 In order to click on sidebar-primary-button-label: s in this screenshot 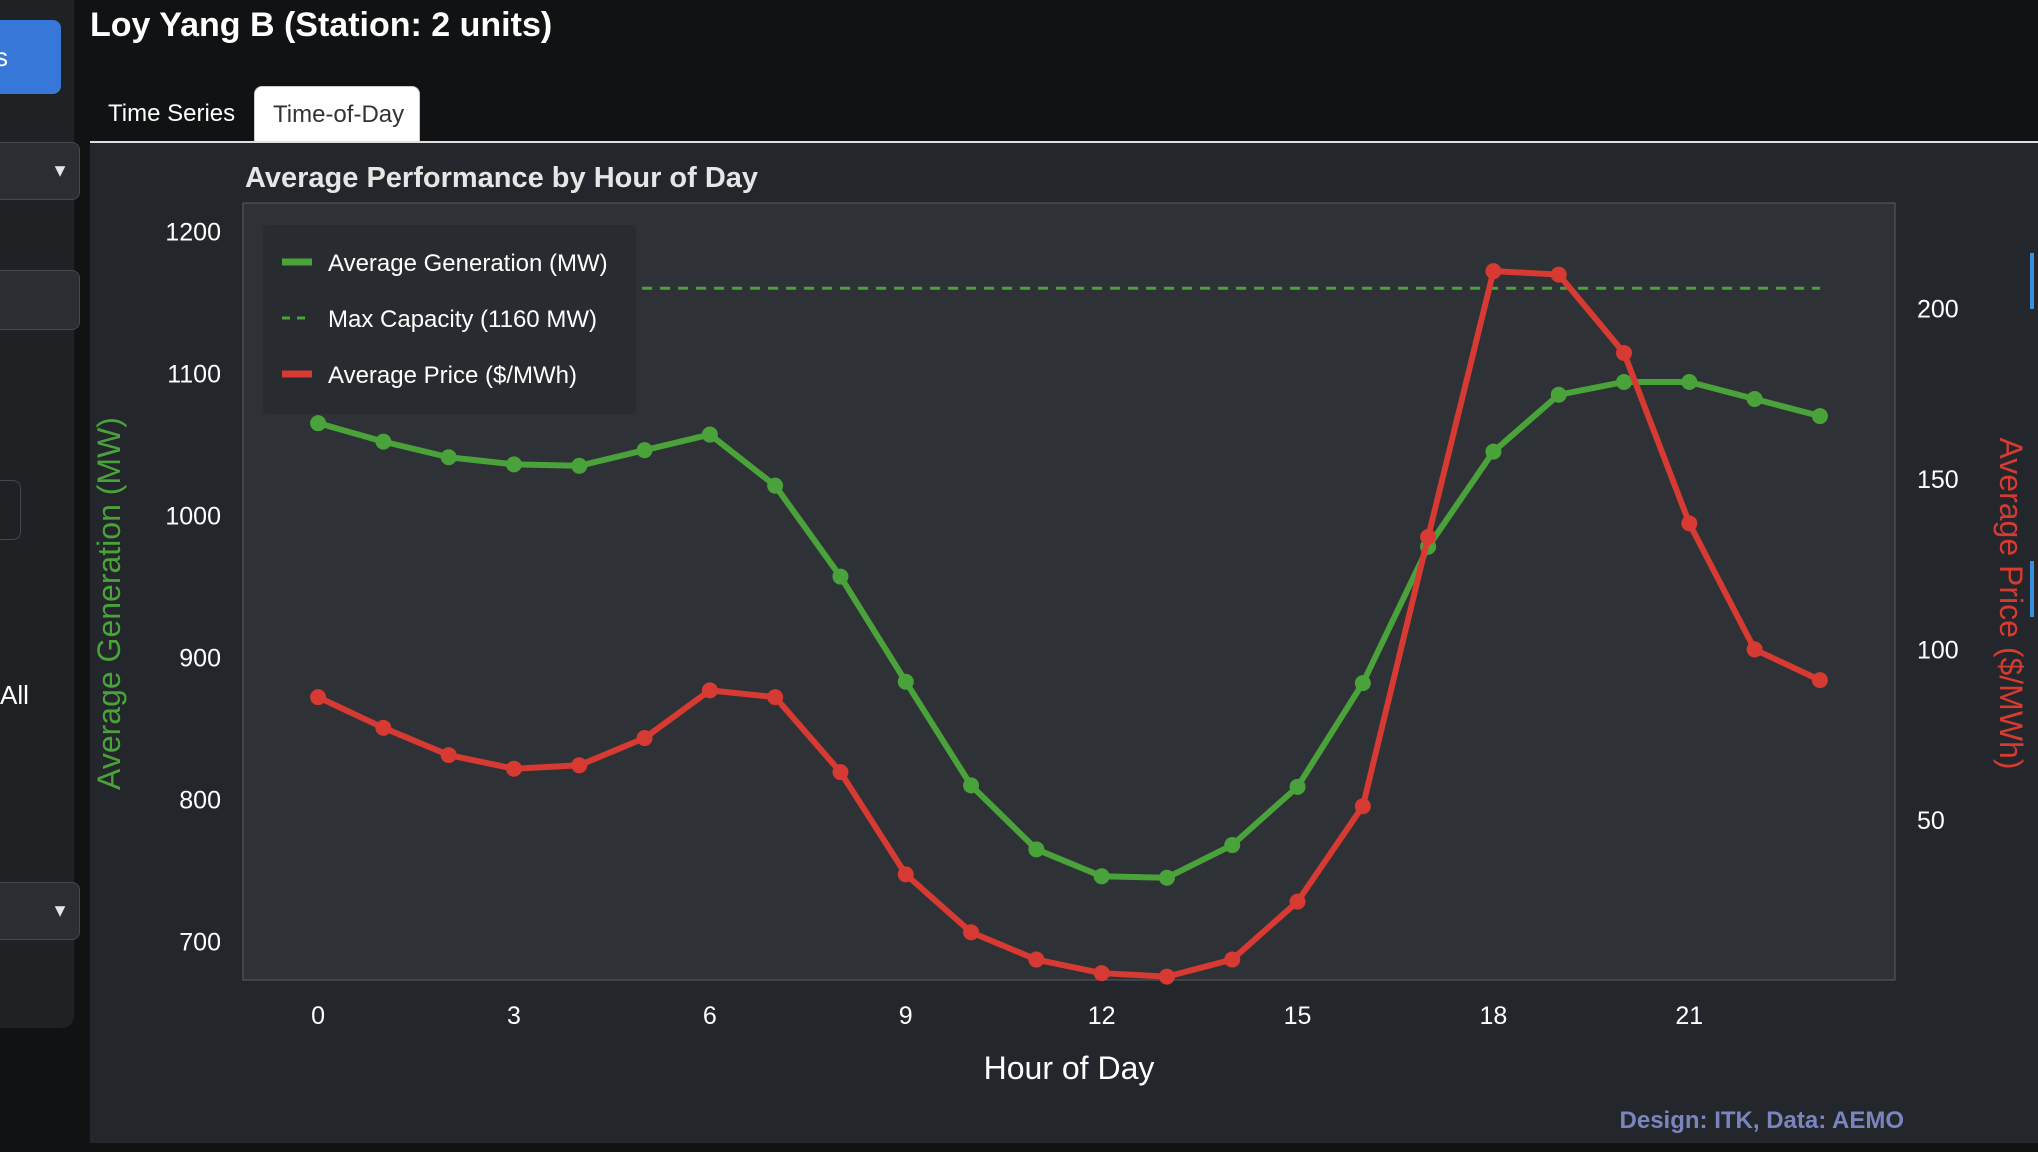, I will do `click(4, 57)`.